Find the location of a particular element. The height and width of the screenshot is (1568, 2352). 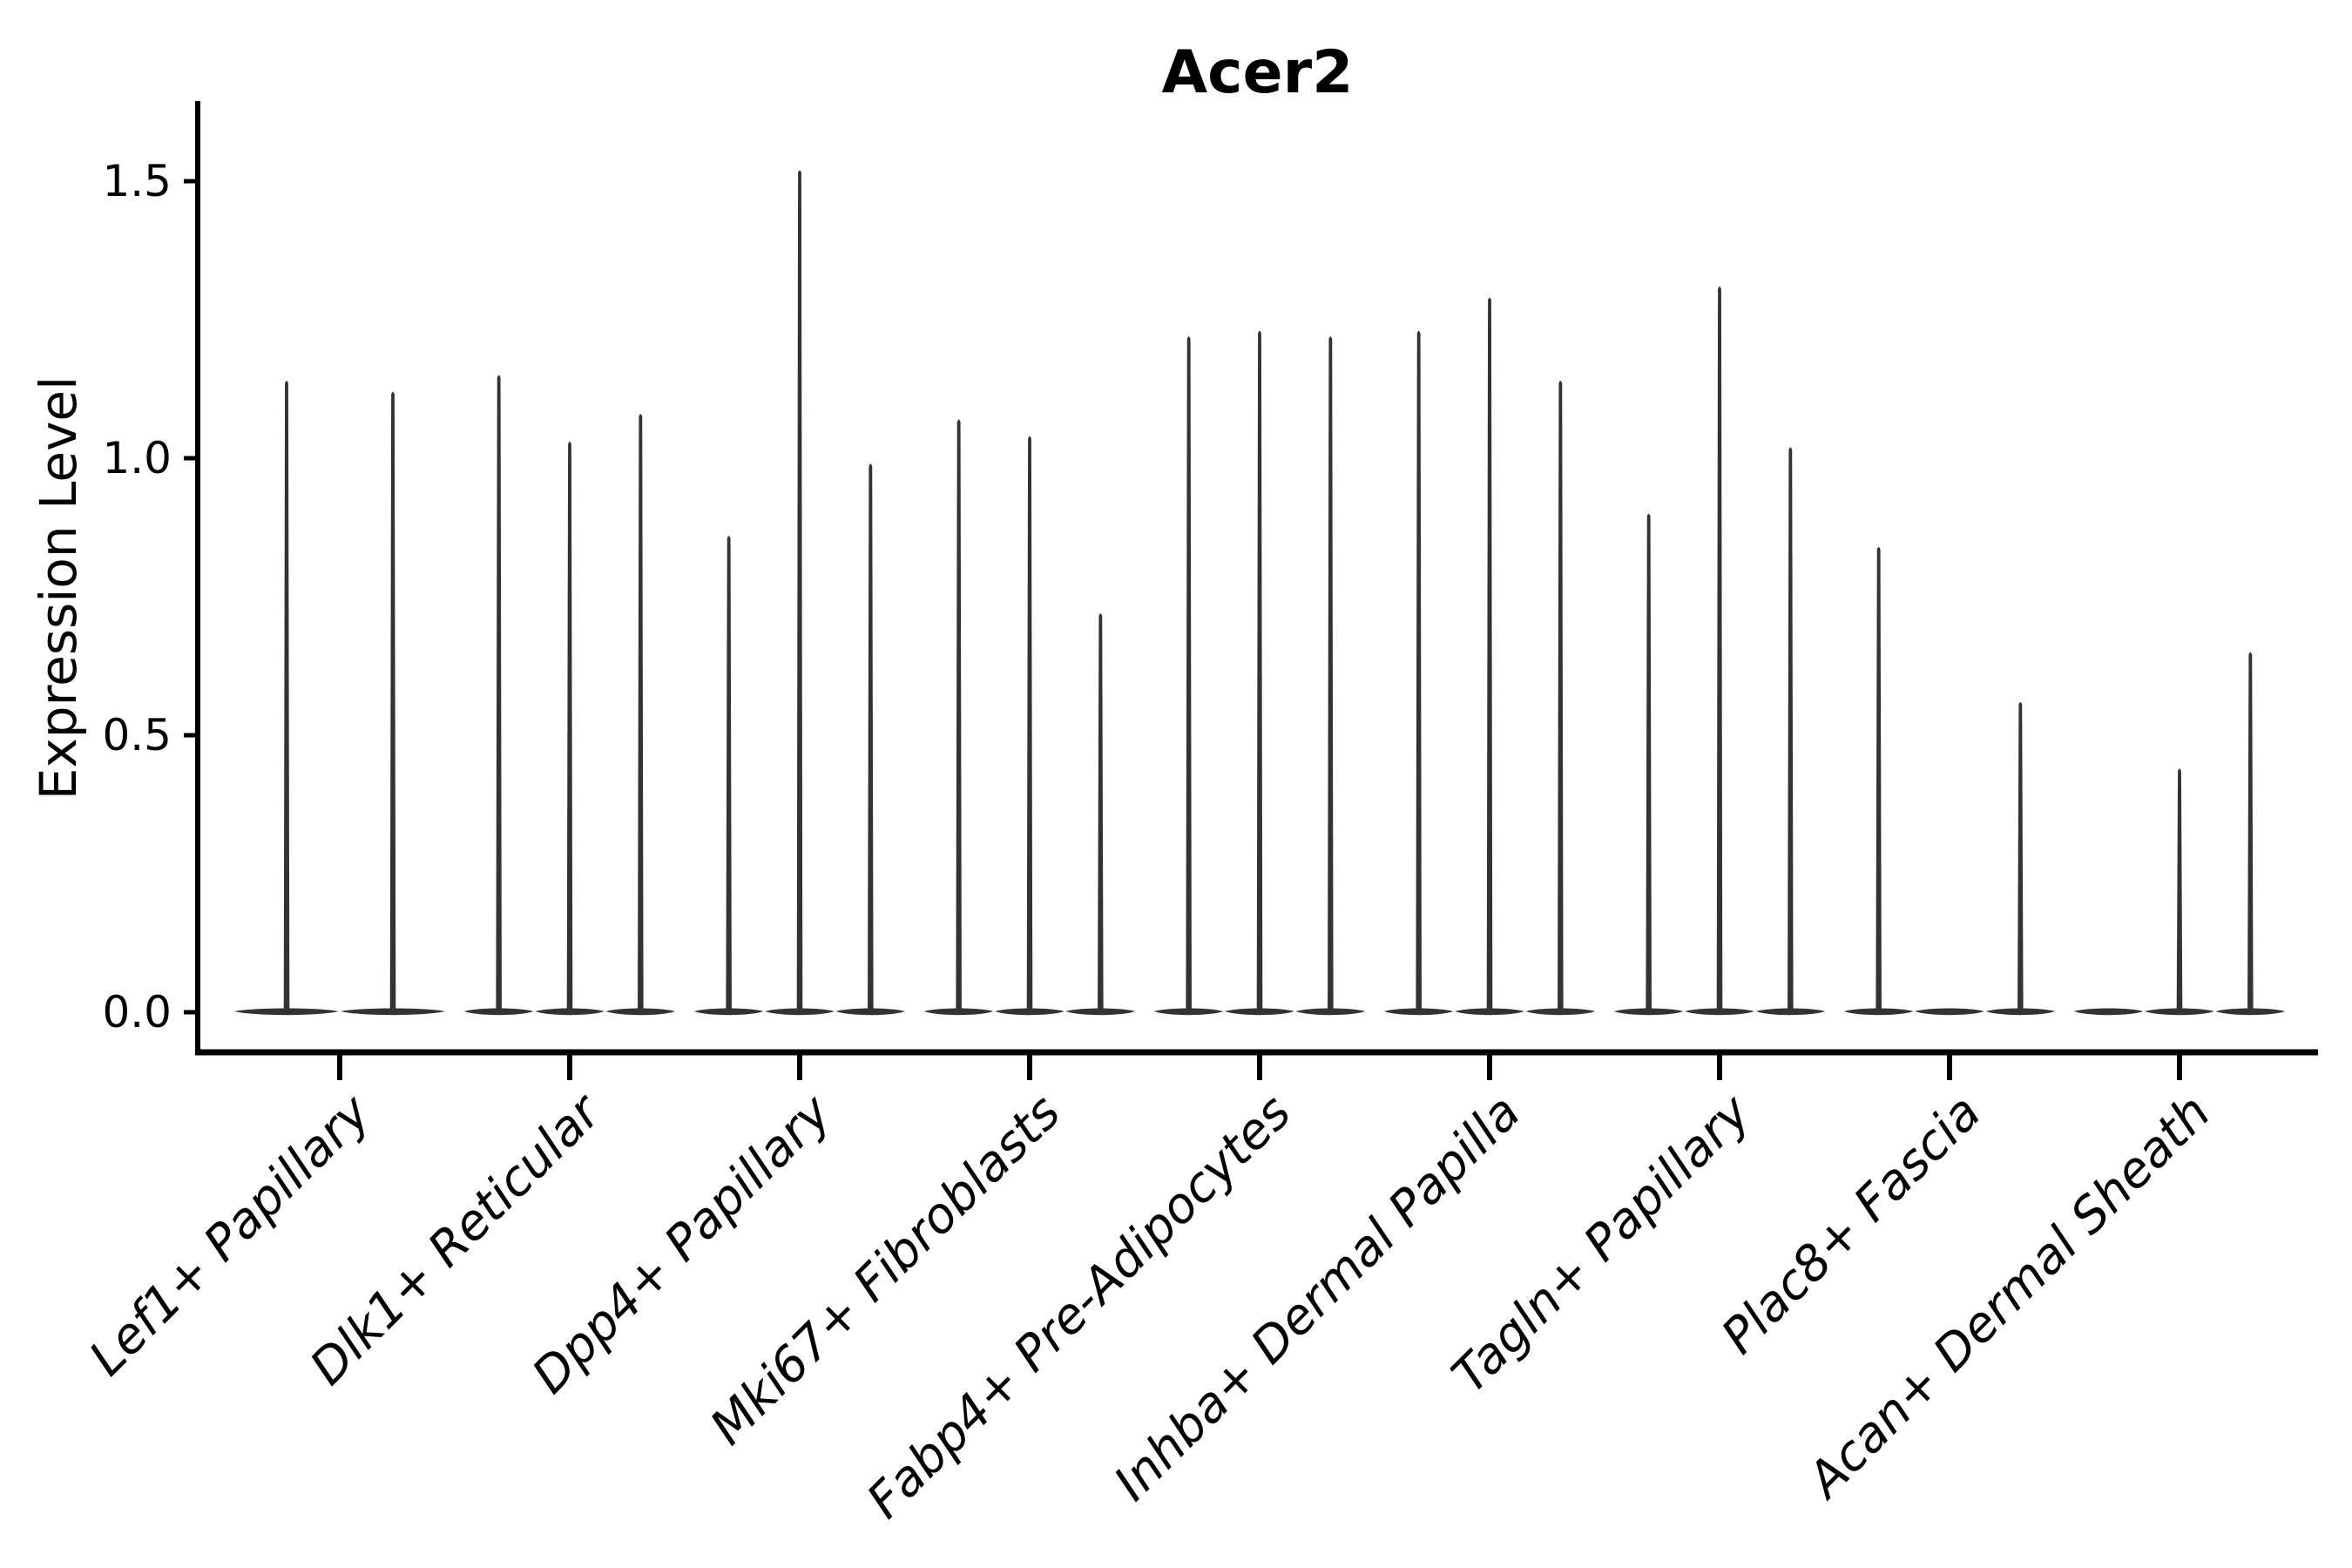

y-tick-label: 1.0 is located at coordinates (137, 458).